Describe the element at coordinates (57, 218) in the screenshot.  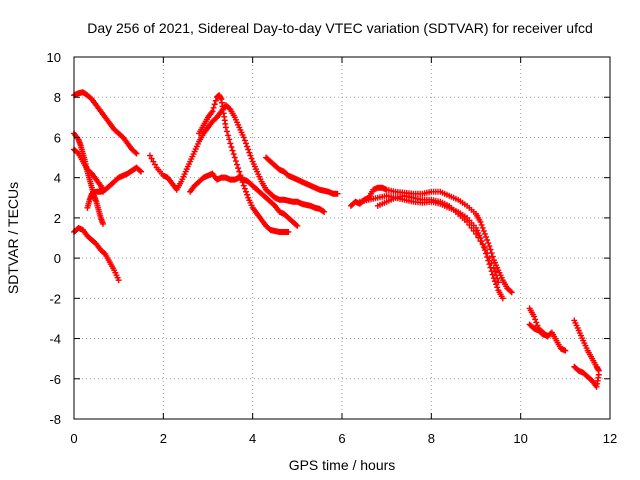
I see `y-tick-label: 2` at that location.